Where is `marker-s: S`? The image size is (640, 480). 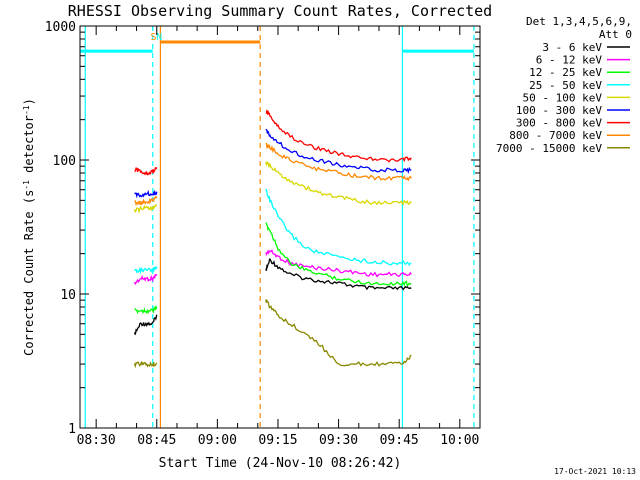 marker-s: S is located at coordinates (154, 37).